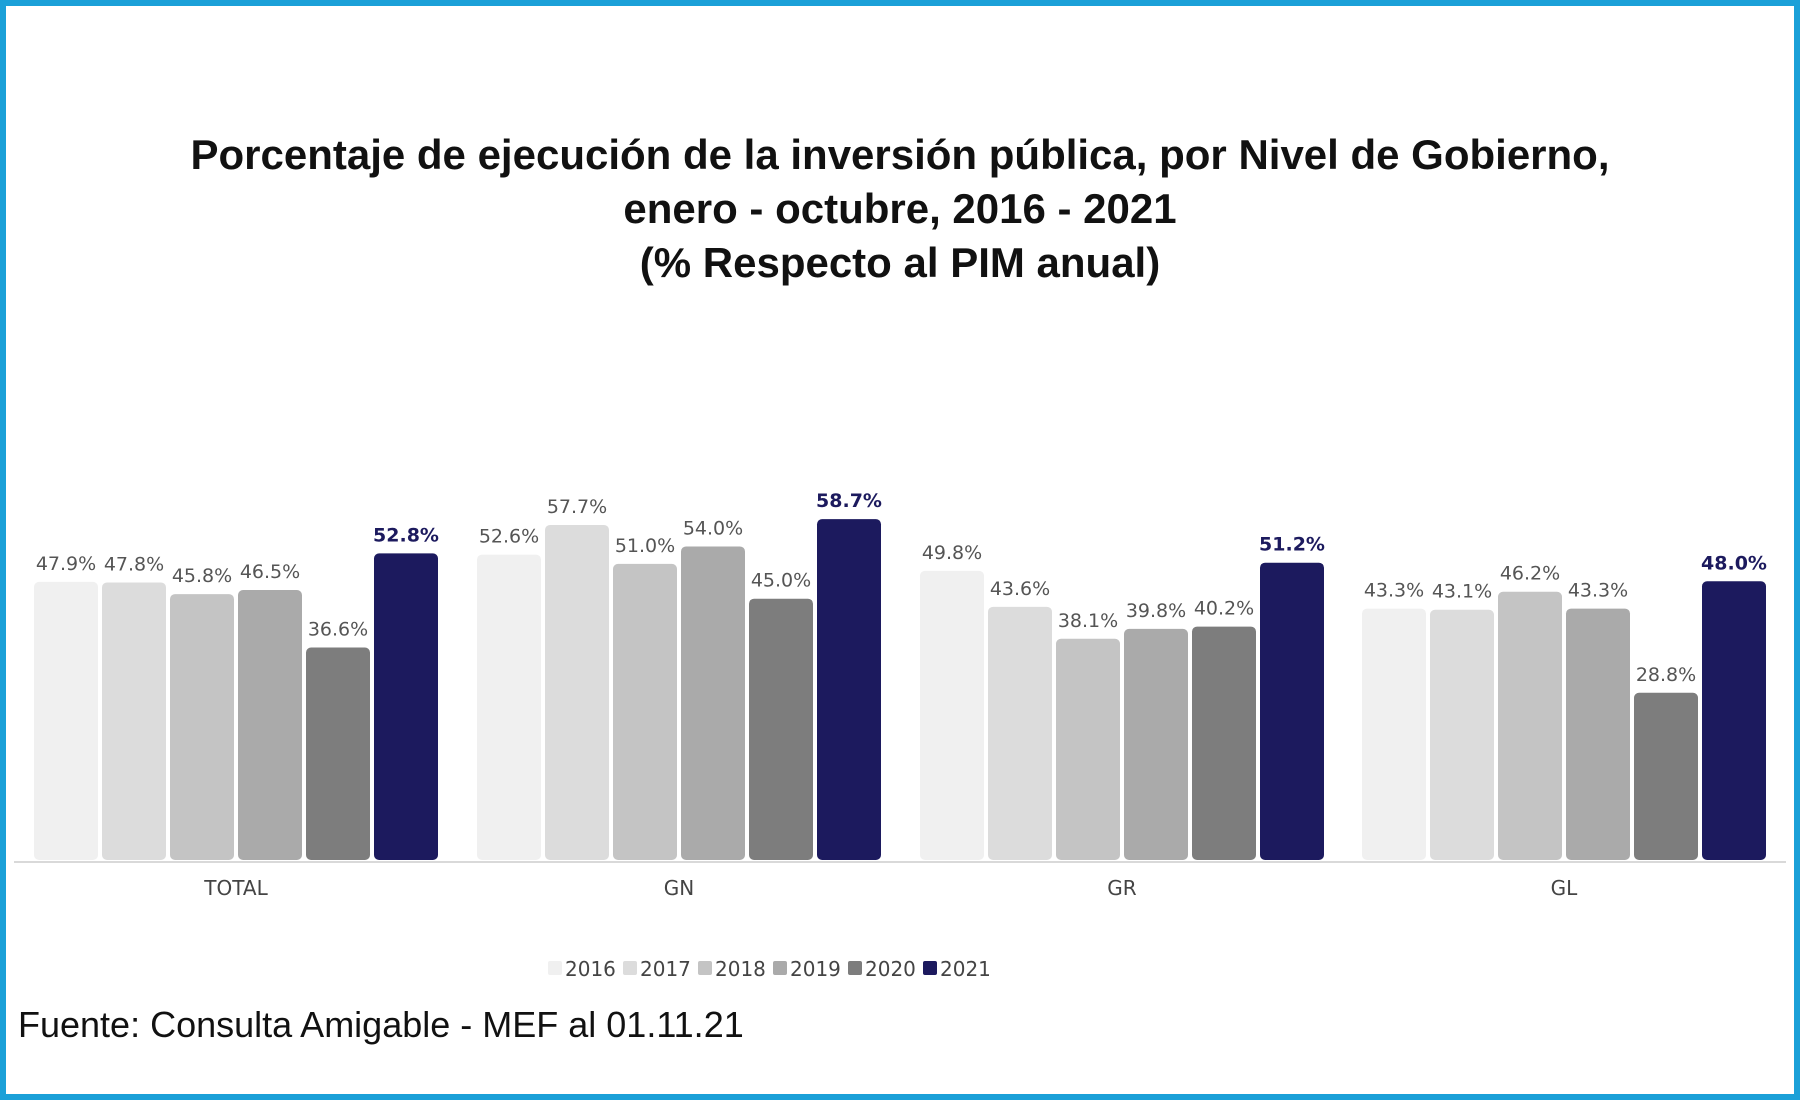 The height and width of the screenshot is (1100, 1800). What do you see at coordinates (338, 753) in the screenshot?
I see `bar-total-2020` at bounding box center [338, 753].